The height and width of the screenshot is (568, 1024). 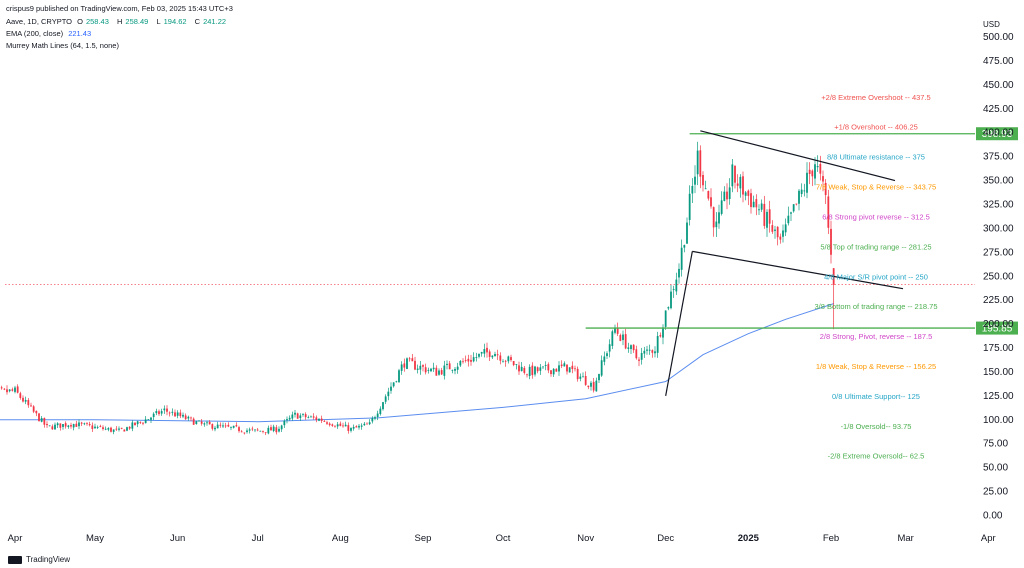 What do you see at coordinates (679, 323) in the screenshot?
I see `trendline` at bounding box center [679, 323].